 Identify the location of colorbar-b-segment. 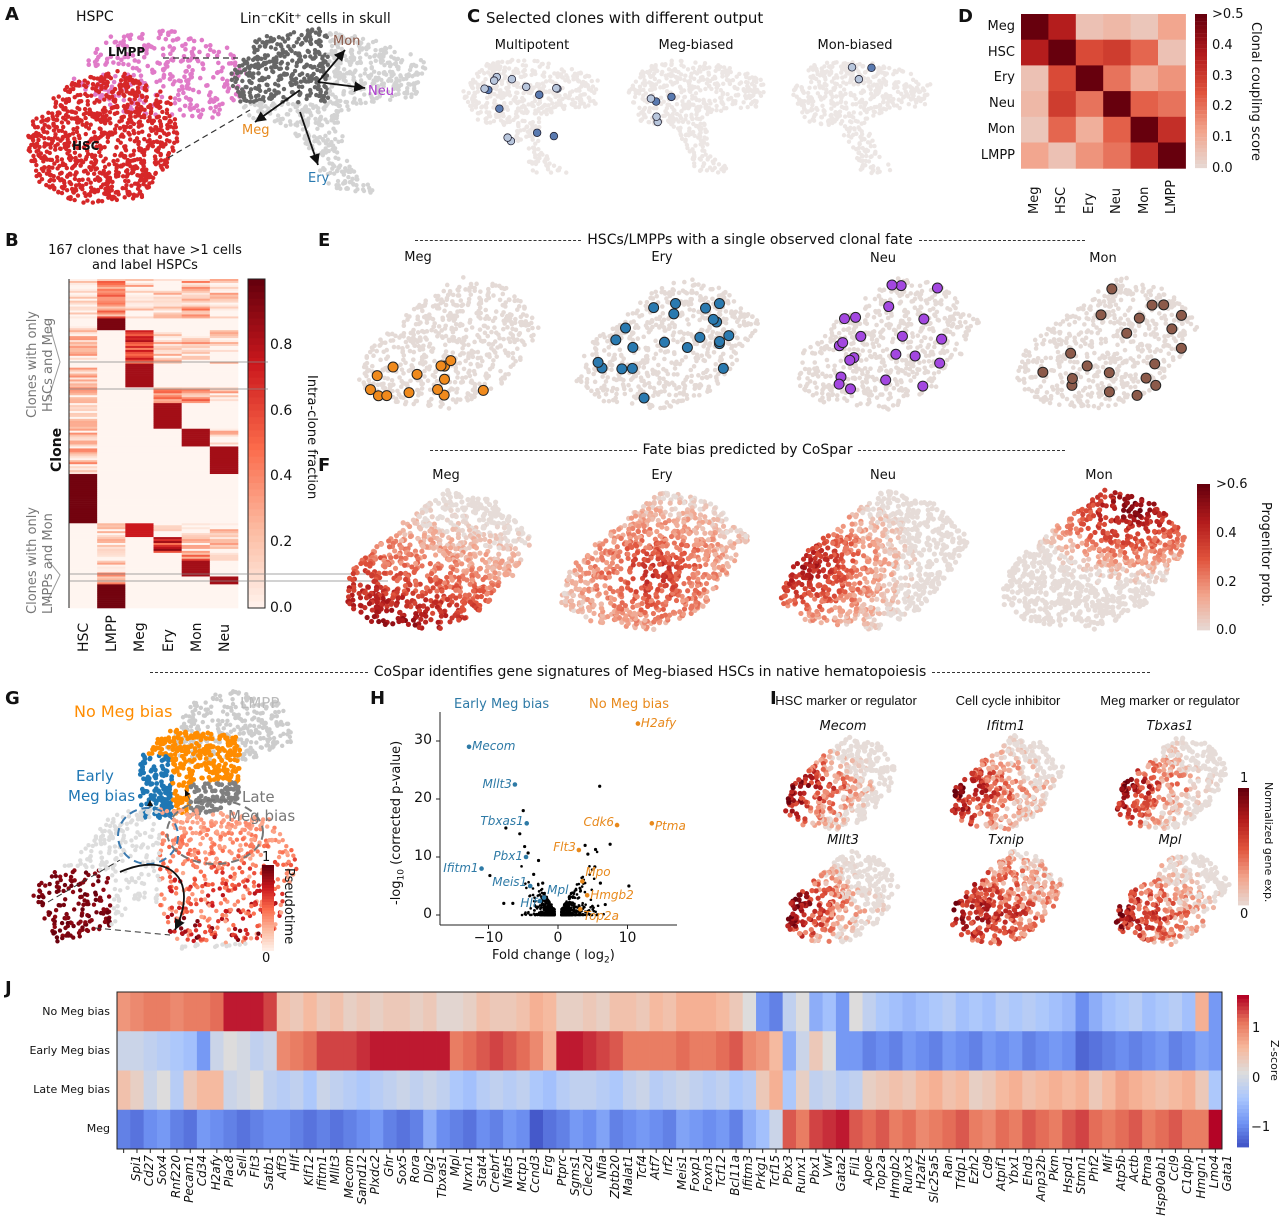
(256, 414).